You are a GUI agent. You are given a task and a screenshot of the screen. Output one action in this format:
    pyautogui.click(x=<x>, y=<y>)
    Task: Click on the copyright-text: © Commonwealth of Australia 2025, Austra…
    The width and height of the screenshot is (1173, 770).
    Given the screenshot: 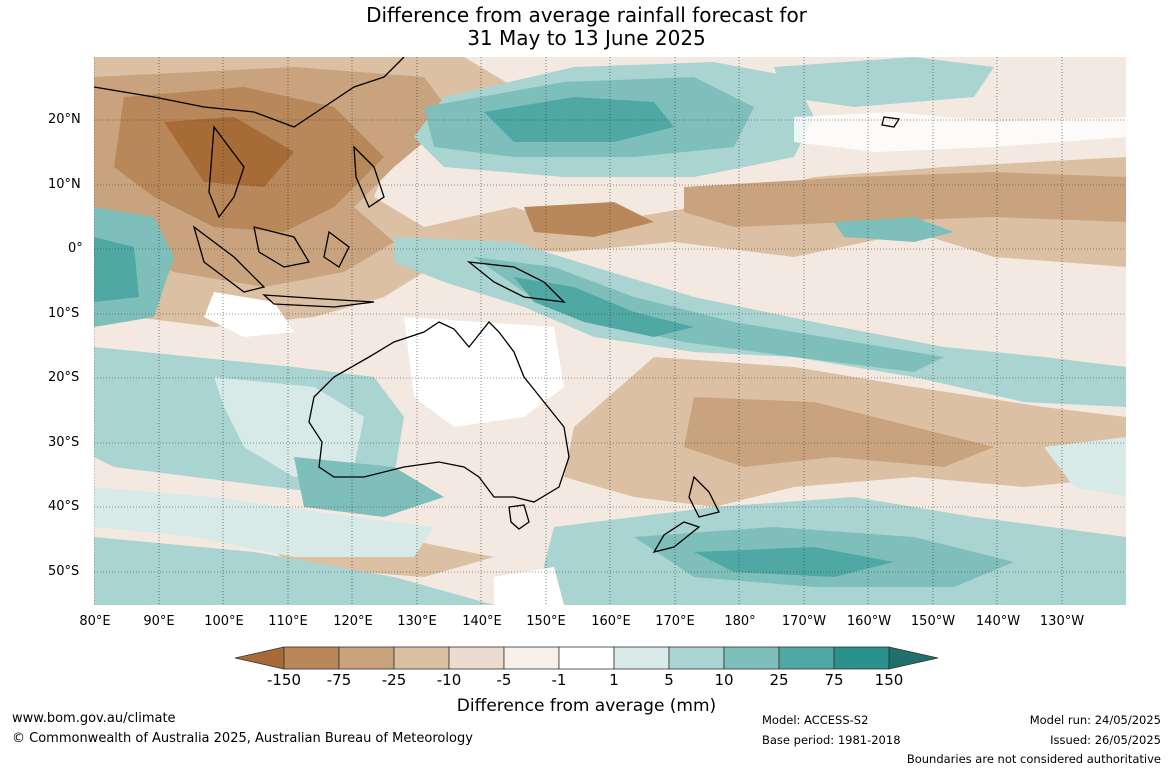 What is the action you would take?
    pyautogui.click(x=242, y=738)
    